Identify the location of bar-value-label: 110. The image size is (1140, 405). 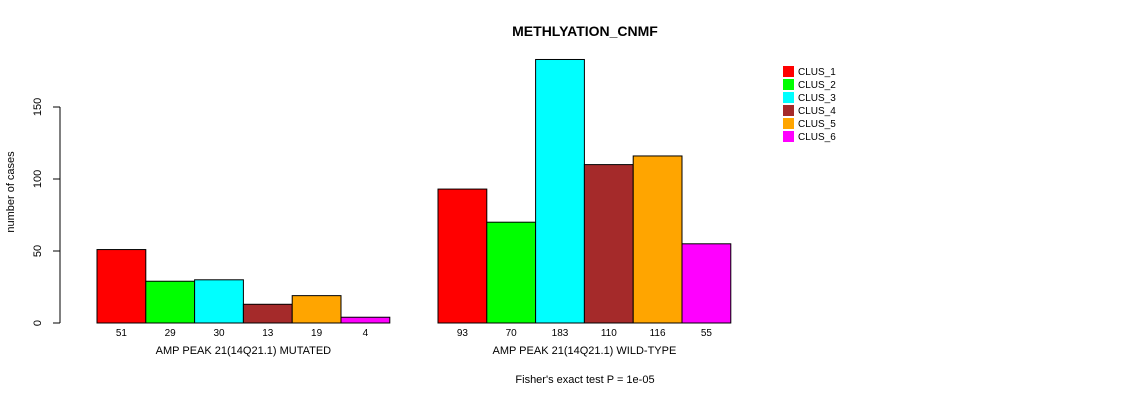
(609, 333).